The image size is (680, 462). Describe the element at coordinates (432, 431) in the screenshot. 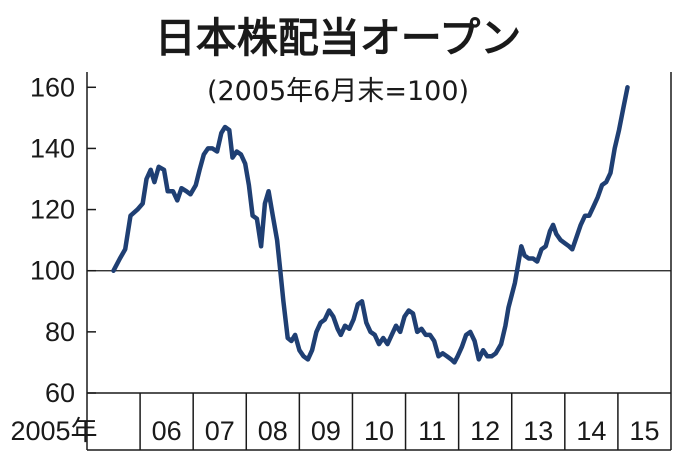

I see `x-tick-label: 11` at that location.